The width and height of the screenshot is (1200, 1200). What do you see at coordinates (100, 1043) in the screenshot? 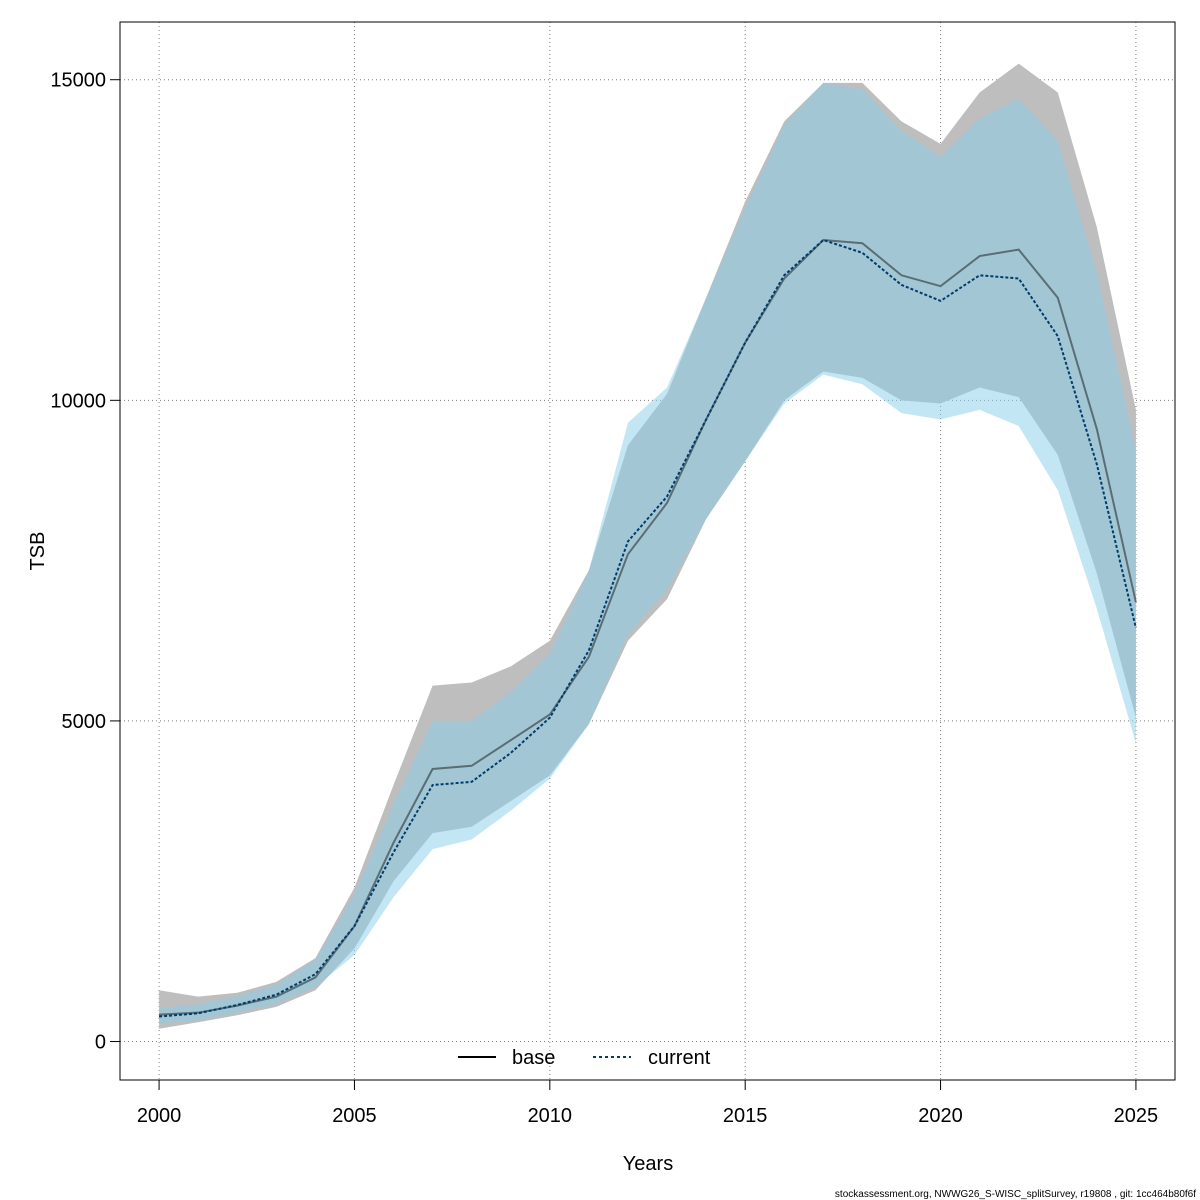
I see `y-tick-label-0: 0` at bounding box center [100, 1043].